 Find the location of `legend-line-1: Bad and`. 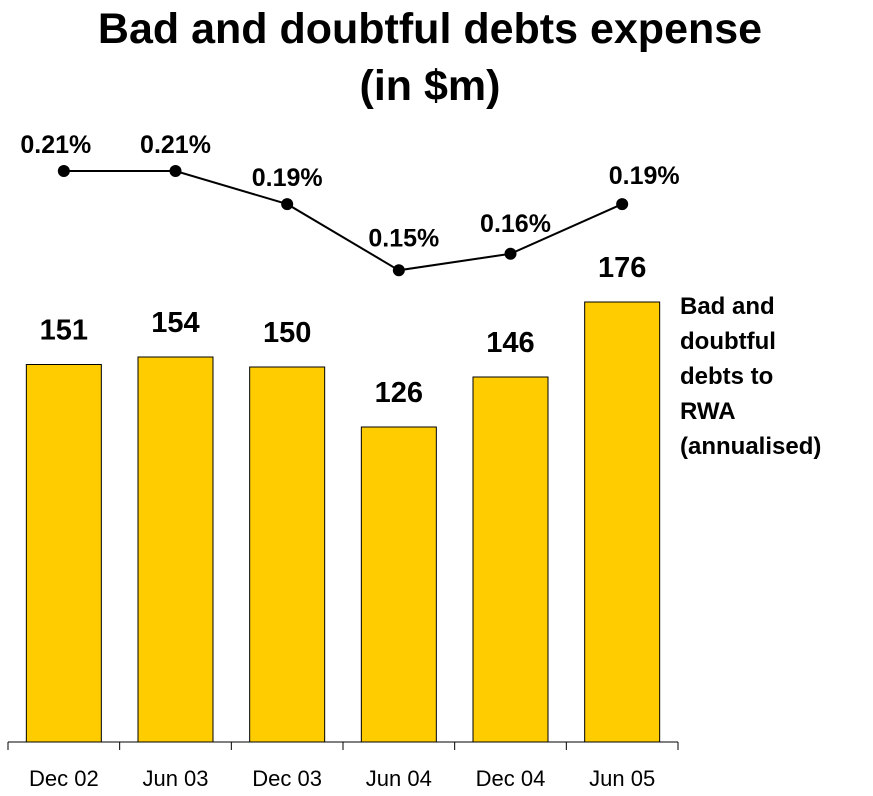

legend-line-1: Bad and is located at coordinates (727, 306).